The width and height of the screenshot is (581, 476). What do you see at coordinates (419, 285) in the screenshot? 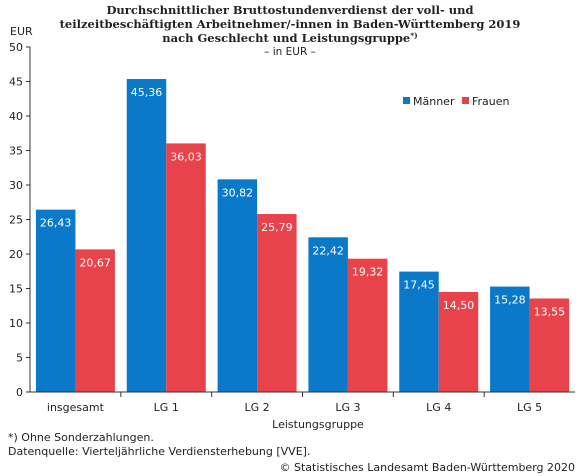
I see `data-label: 17,45` at bounding box center [419, 285].